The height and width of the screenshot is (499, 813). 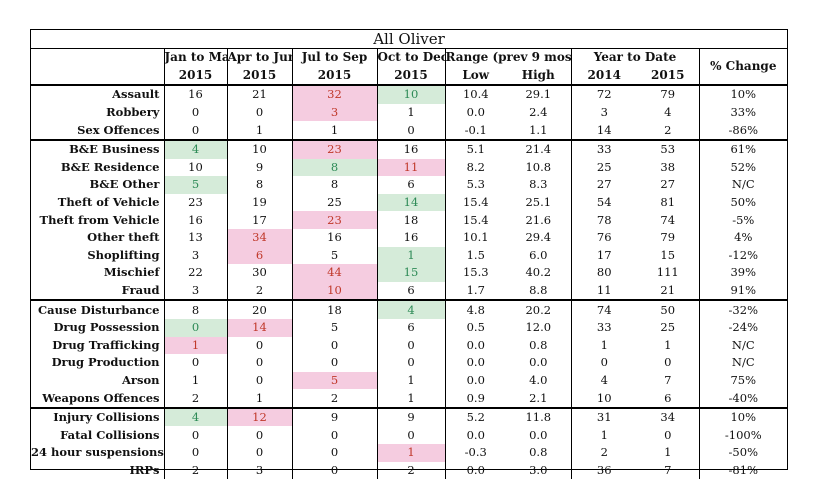 What do you see at coordinates (195, 345) in the screenshot?
I see `cell-q1: 1` at bounding box center [195, 345].